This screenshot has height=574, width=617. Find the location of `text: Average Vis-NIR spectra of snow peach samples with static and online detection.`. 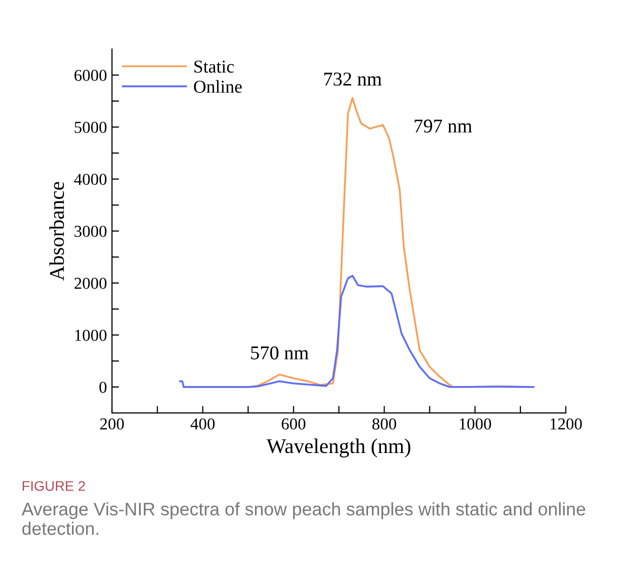

text: Average Vis-NIR spectra of snow peach samples with static and online detection. is located at coordinates (304, 518).